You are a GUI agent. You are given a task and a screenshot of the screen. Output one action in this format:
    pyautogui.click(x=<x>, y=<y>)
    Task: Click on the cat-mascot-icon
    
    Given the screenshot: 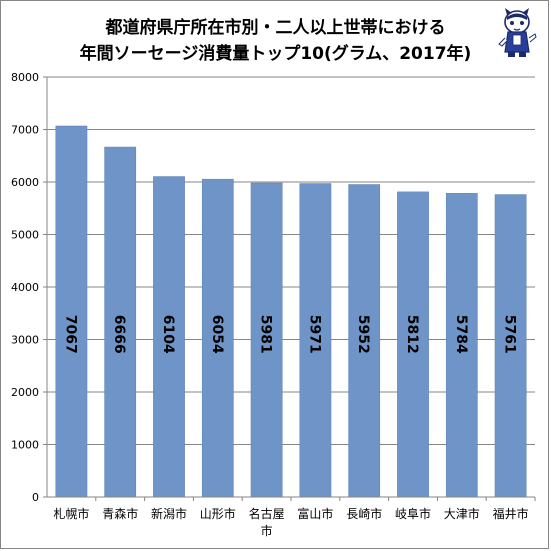 What is the action you would take?
    pyautogui.click(x=517, y=32)
    